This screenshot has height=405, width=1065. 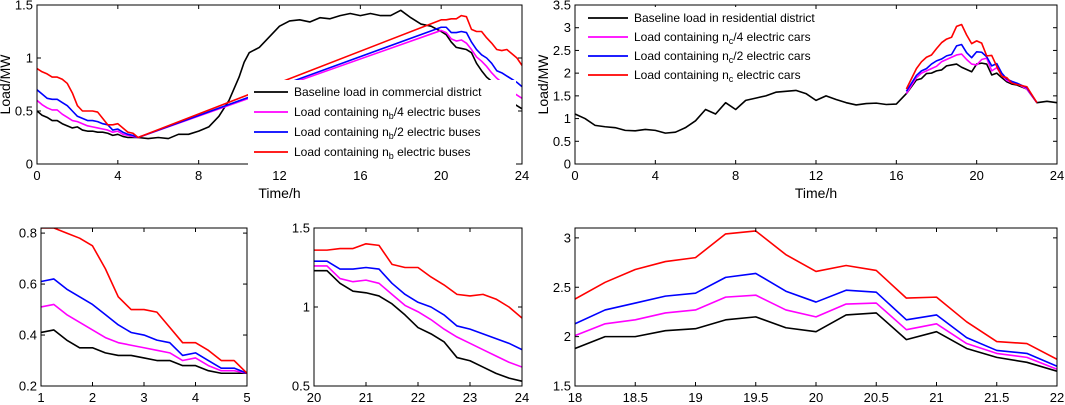 I want to click on legend-label-load-containing-nc-electric-cars: Load containing nc electric cars, so click(x=717, y=76).